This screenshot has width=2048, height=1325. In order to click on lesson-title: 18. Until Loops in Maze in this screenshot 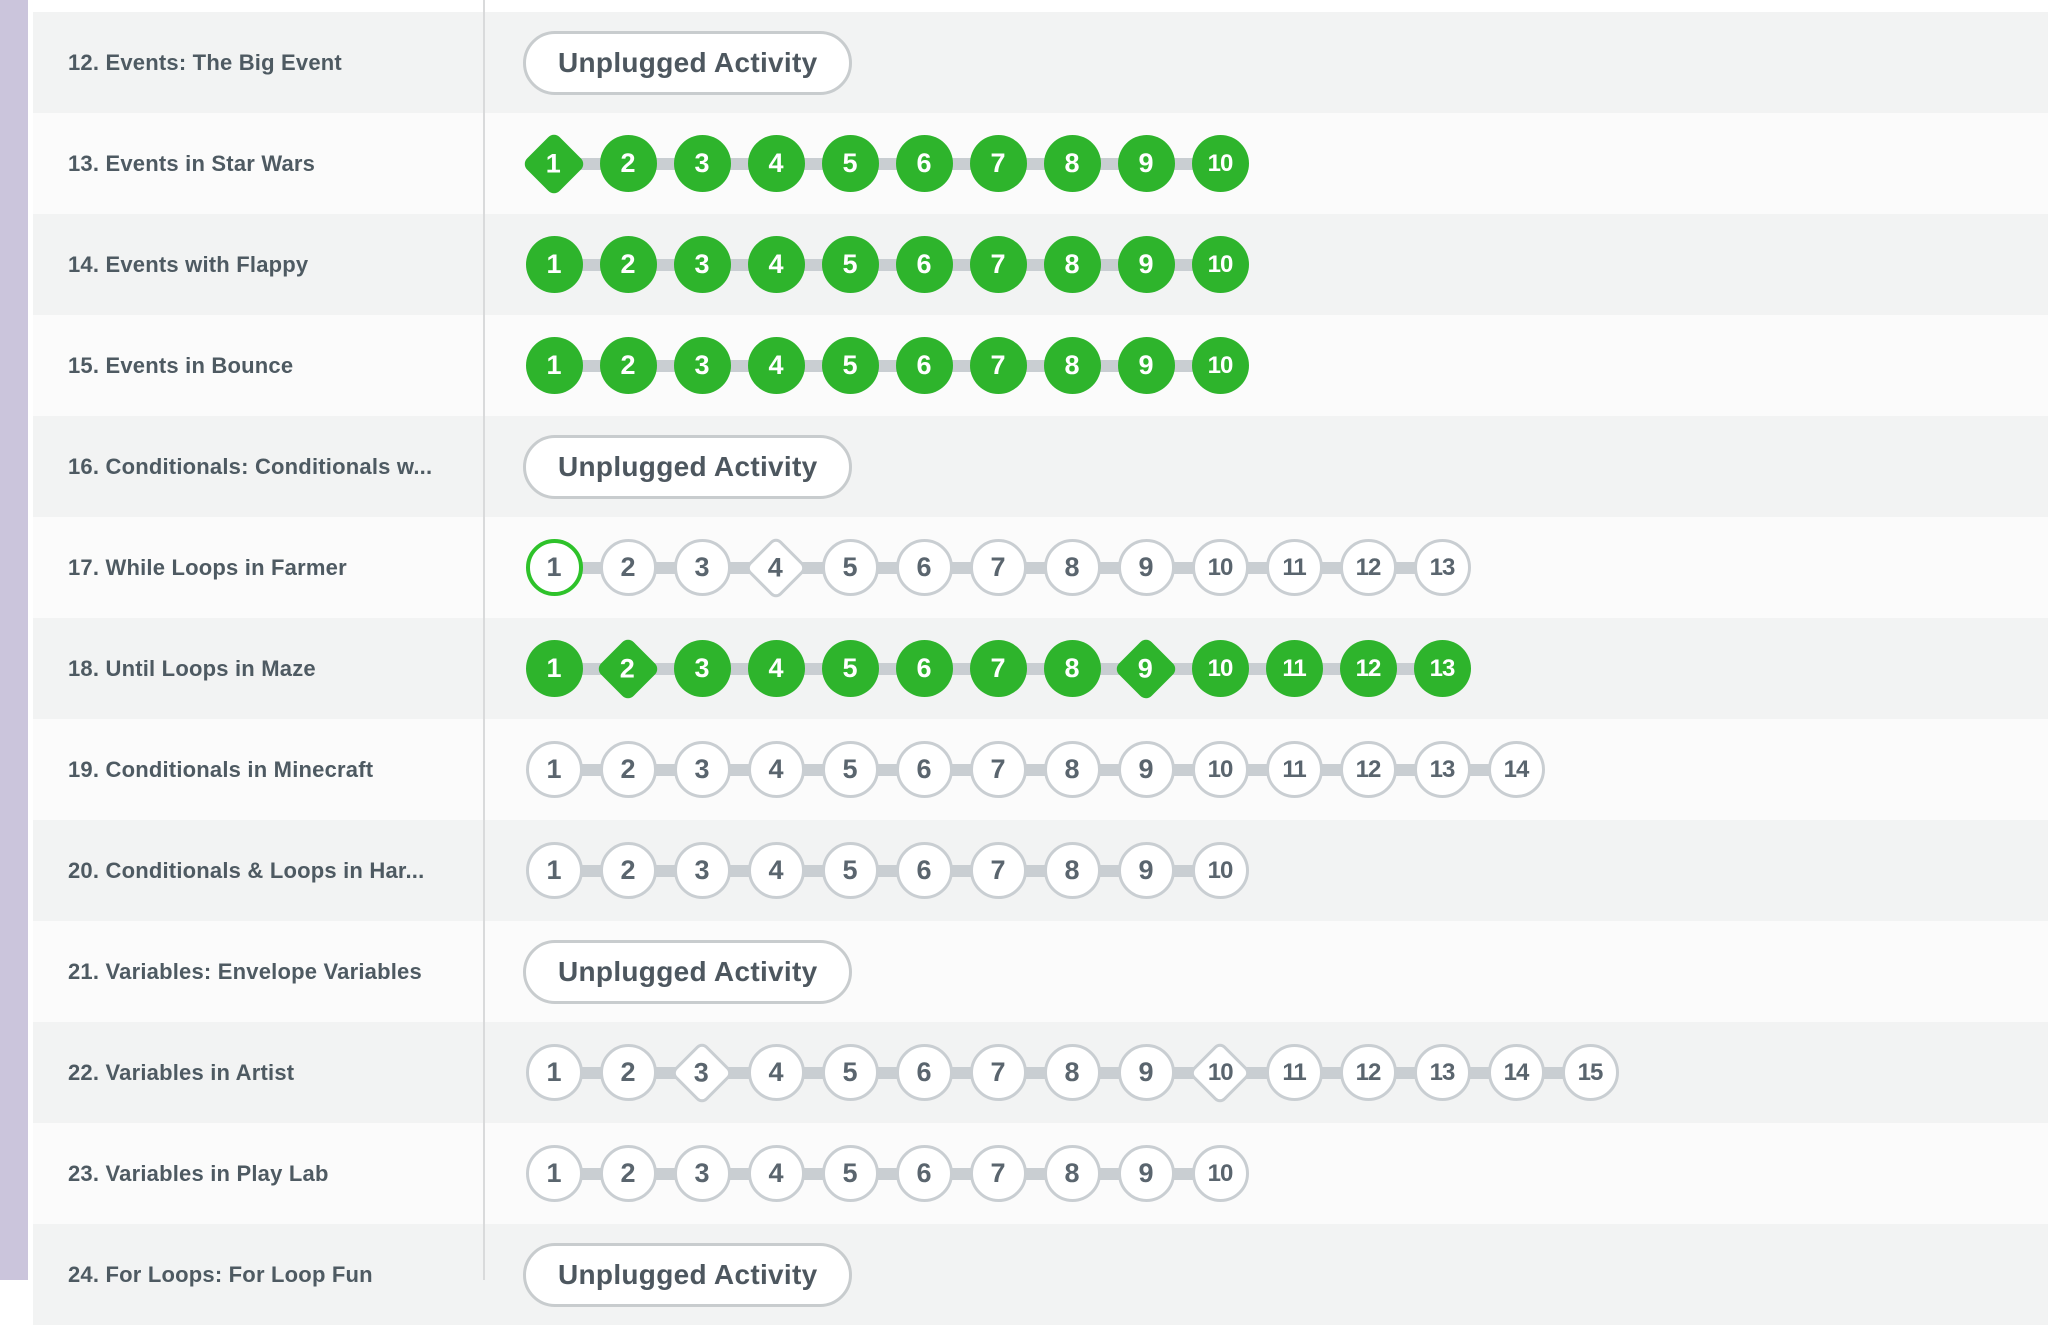, I will do `click(192, 668)`.